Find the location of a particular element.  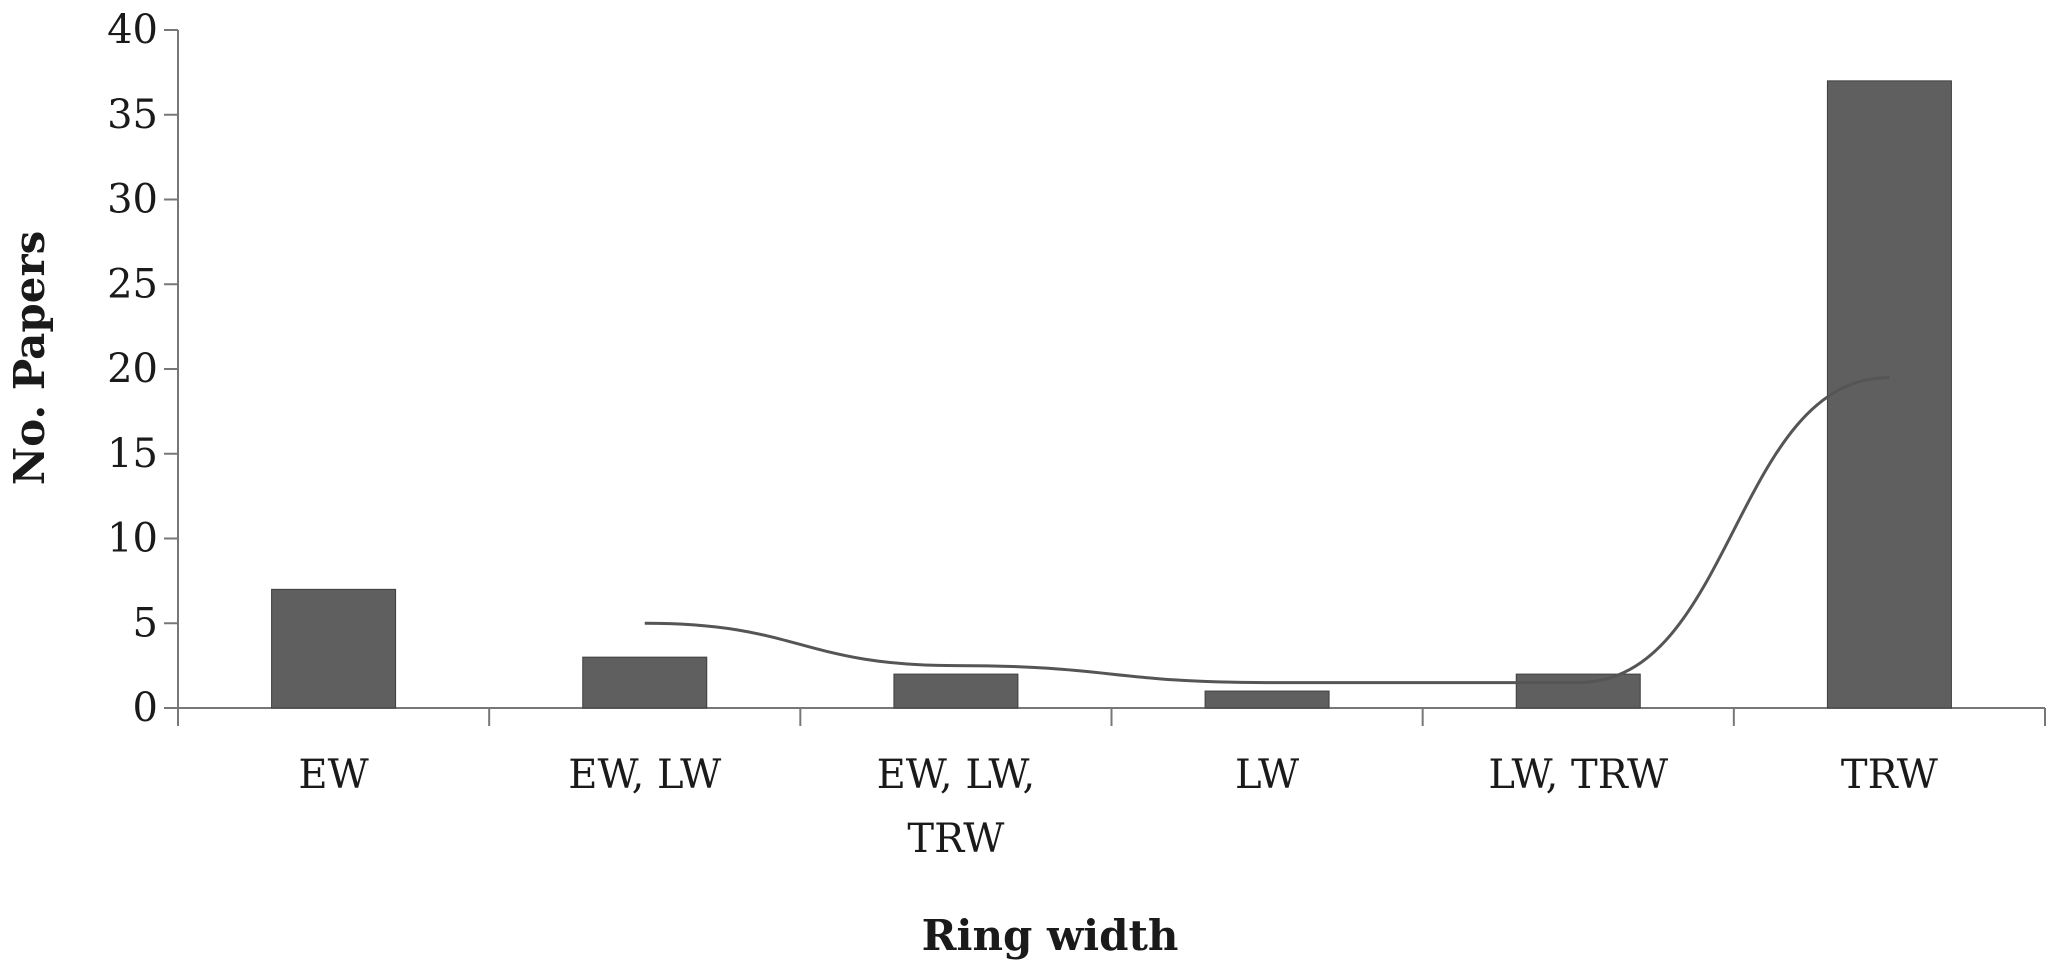

y-tick-label: 20 is located at coordinates (132, 369).